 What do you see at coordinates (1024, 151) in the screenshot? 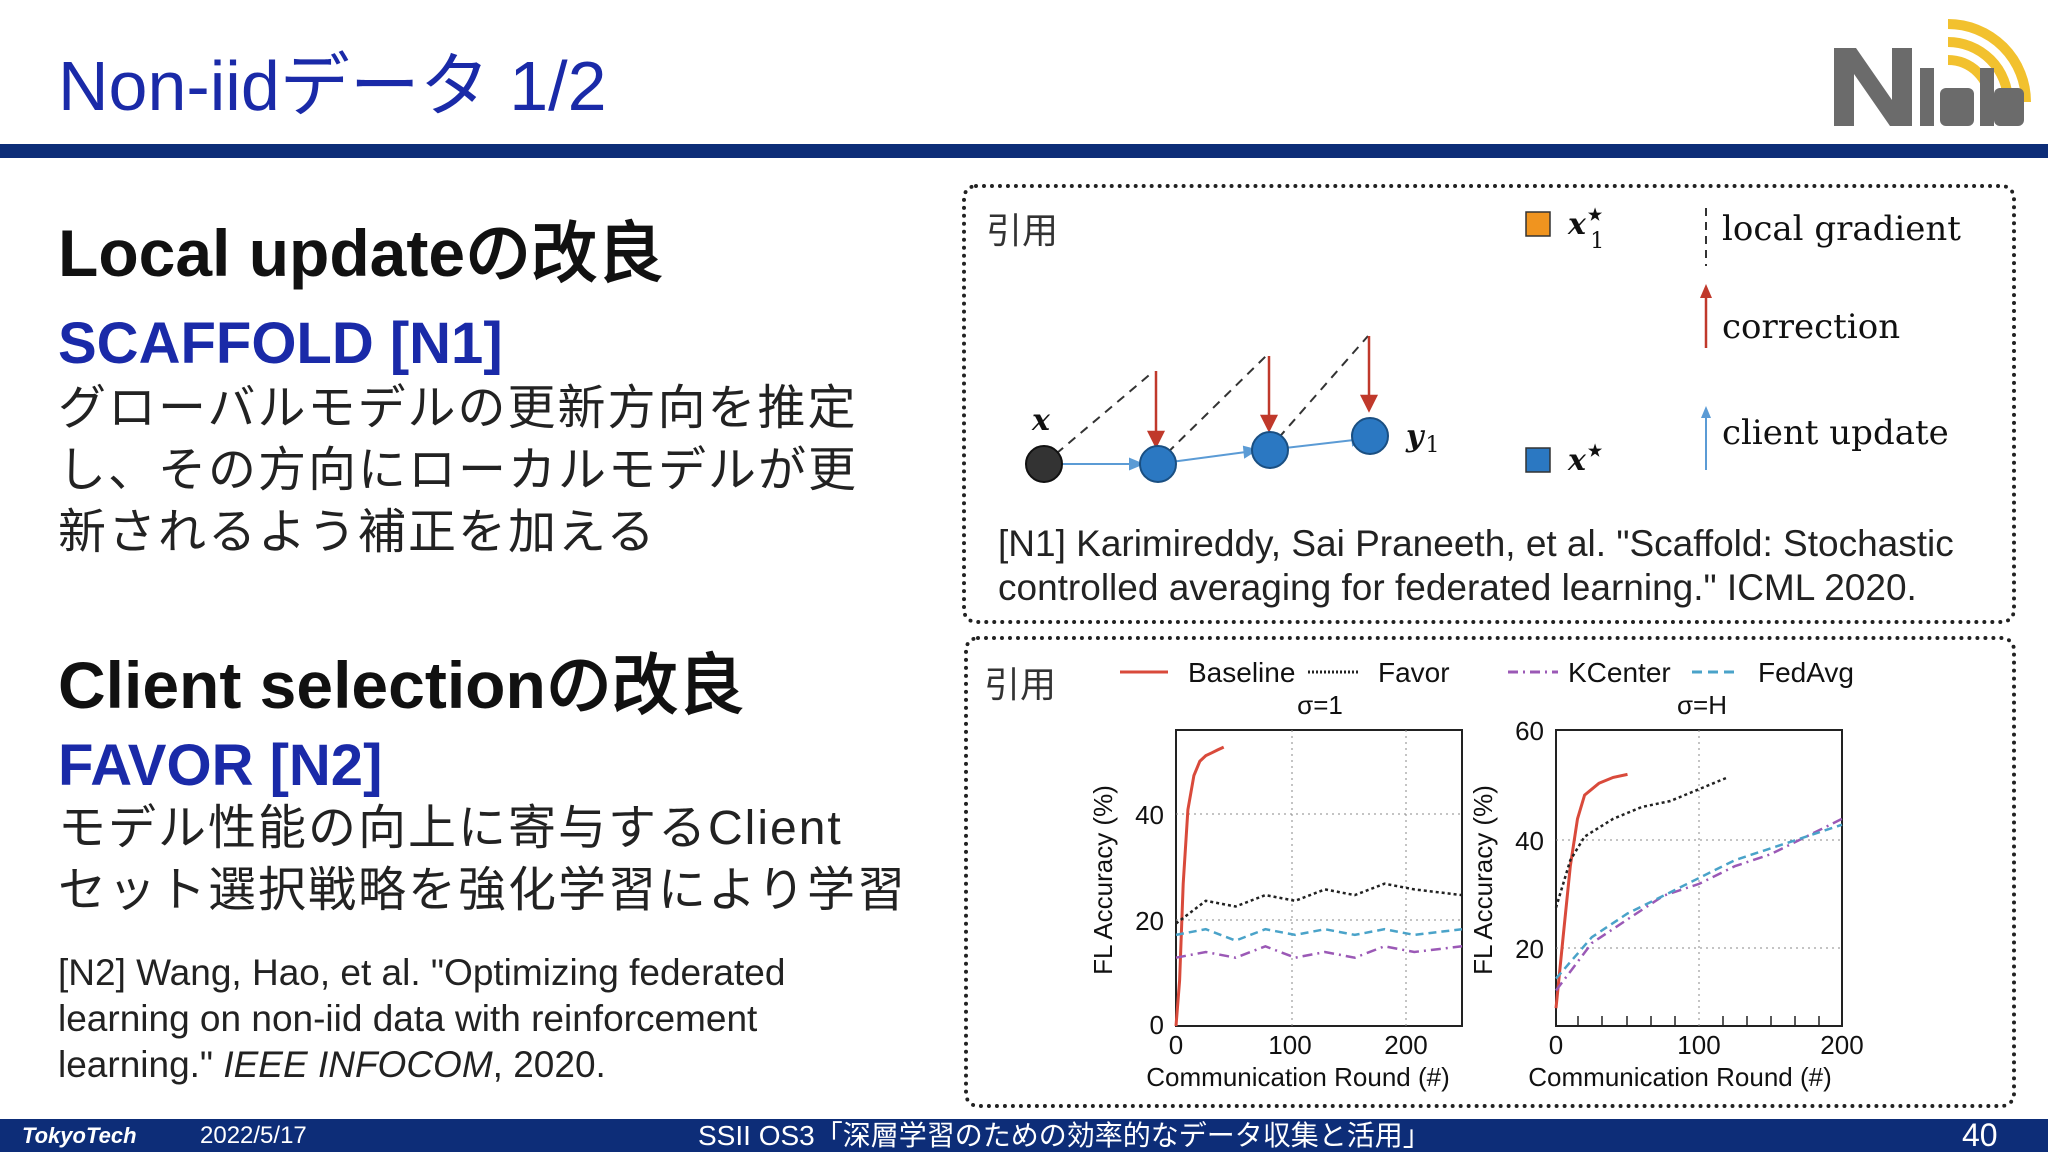
I see `header-rule` at bounding box center [1024, 151].